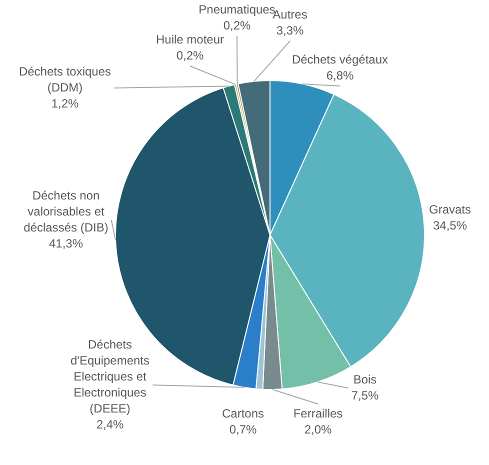  I want to click on slice-label: Autres, so click(290, 14).